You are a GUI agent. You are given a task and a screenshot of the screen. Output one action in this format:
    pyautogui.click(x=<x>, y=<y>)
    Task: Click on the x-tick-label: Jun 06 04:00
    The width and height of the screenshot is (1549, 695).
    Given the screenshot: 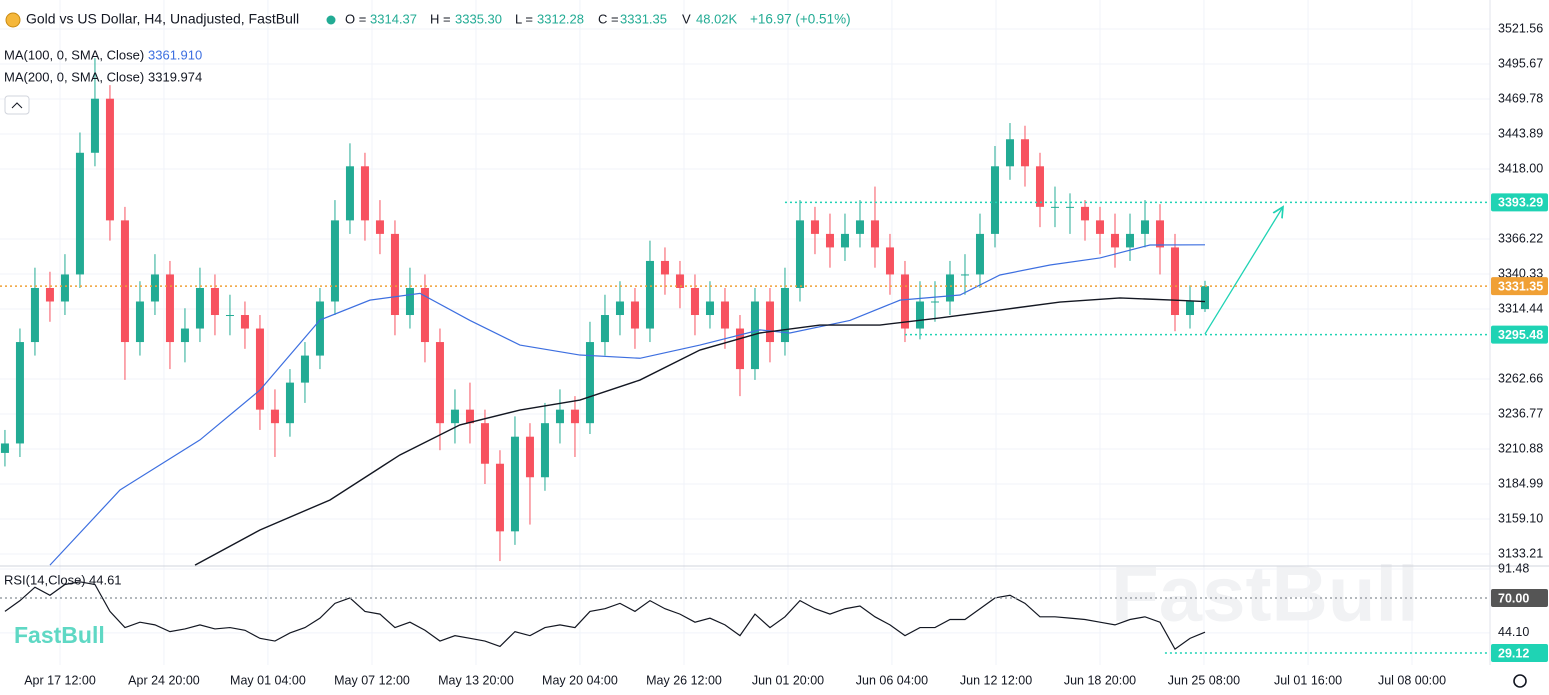 What is the action you would take?
    pyautogui.click(x=892, y=680)
    